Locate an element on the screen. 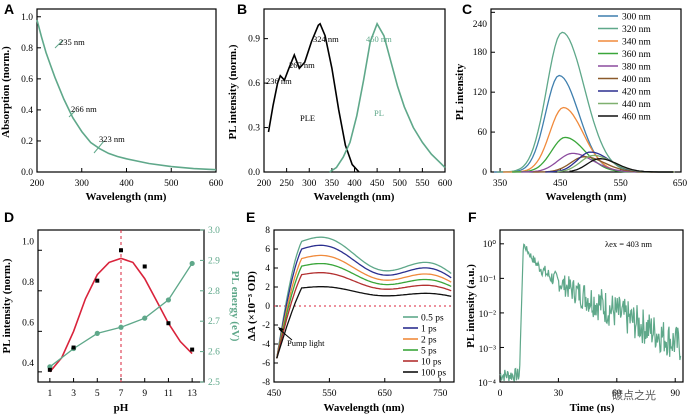 Image resolution: width=692 pixels, height=420 pixels. legend-label: 100 ps is located at coordinates (433, 374).